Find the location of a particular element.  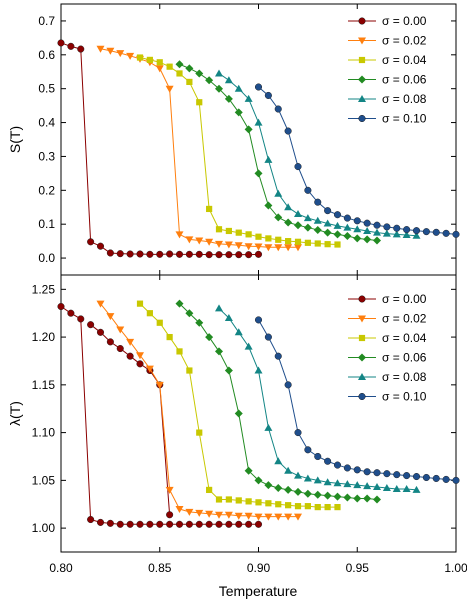

legend-label: σ = 0.02 is located at coordinates (404, 319).